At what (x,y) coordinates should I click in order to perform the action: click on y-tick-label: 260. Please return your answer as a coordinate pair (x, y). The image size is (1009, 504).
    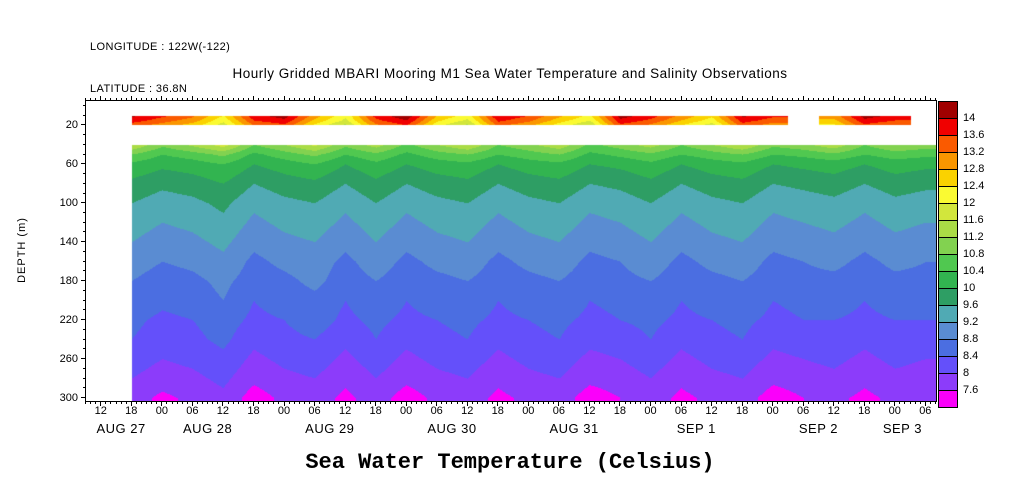
    Looking at the image, I should click on (68, 358).